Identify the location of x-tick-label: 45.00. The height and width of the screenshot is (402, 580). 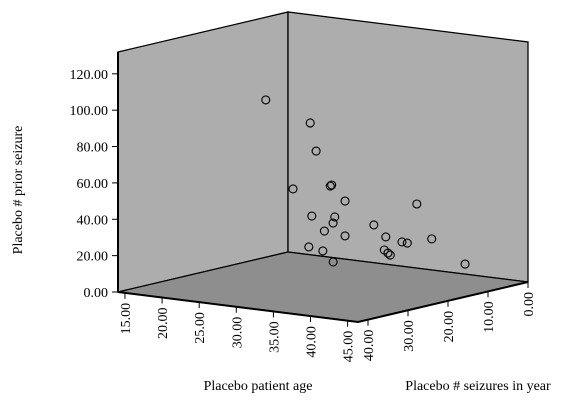
(349, 347).